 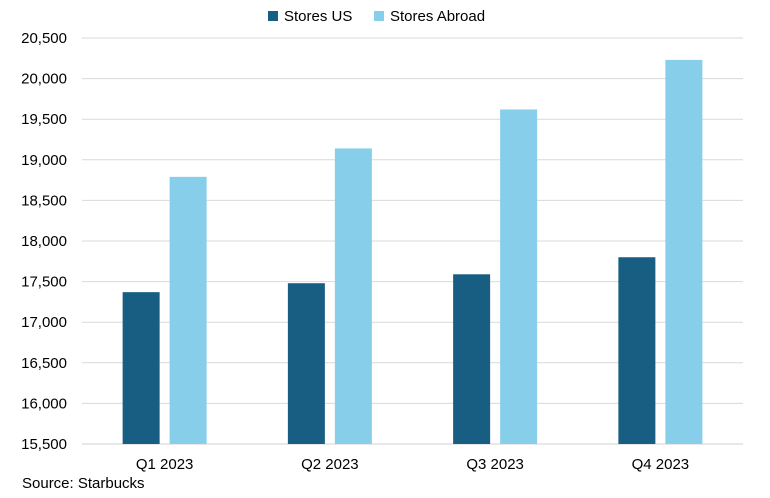 I want to click on y-tick-label: 18,000, so click(x=44, y=241).